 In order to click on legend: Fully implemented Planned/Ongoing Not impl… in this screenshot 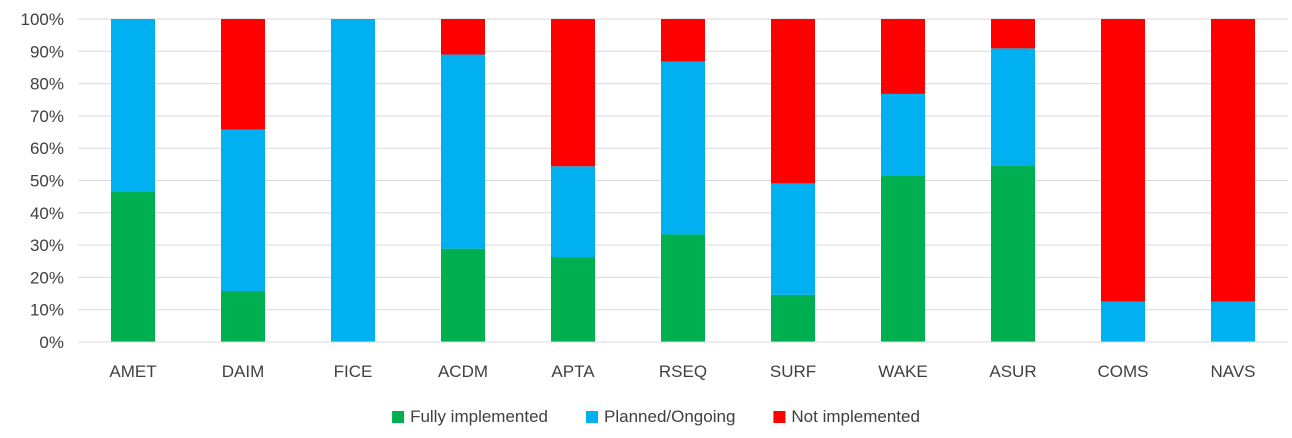, I will do `click(656, 416)`.